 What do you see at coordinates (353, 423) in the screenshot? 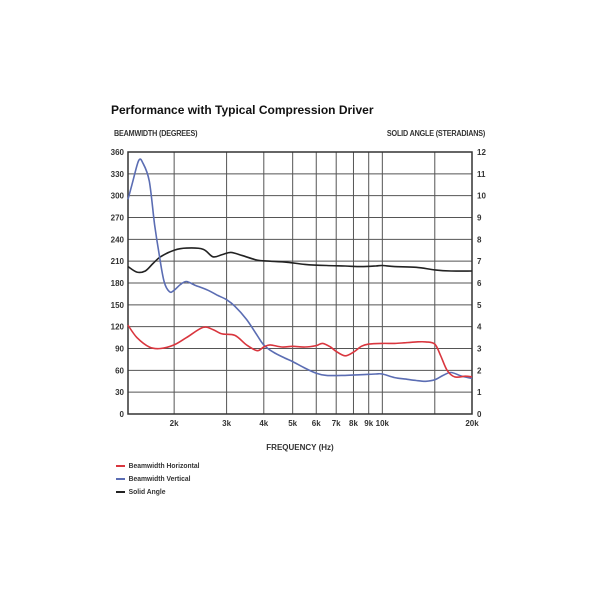
I see `x-tick-label: 8k` at bounding box center [353, 423].